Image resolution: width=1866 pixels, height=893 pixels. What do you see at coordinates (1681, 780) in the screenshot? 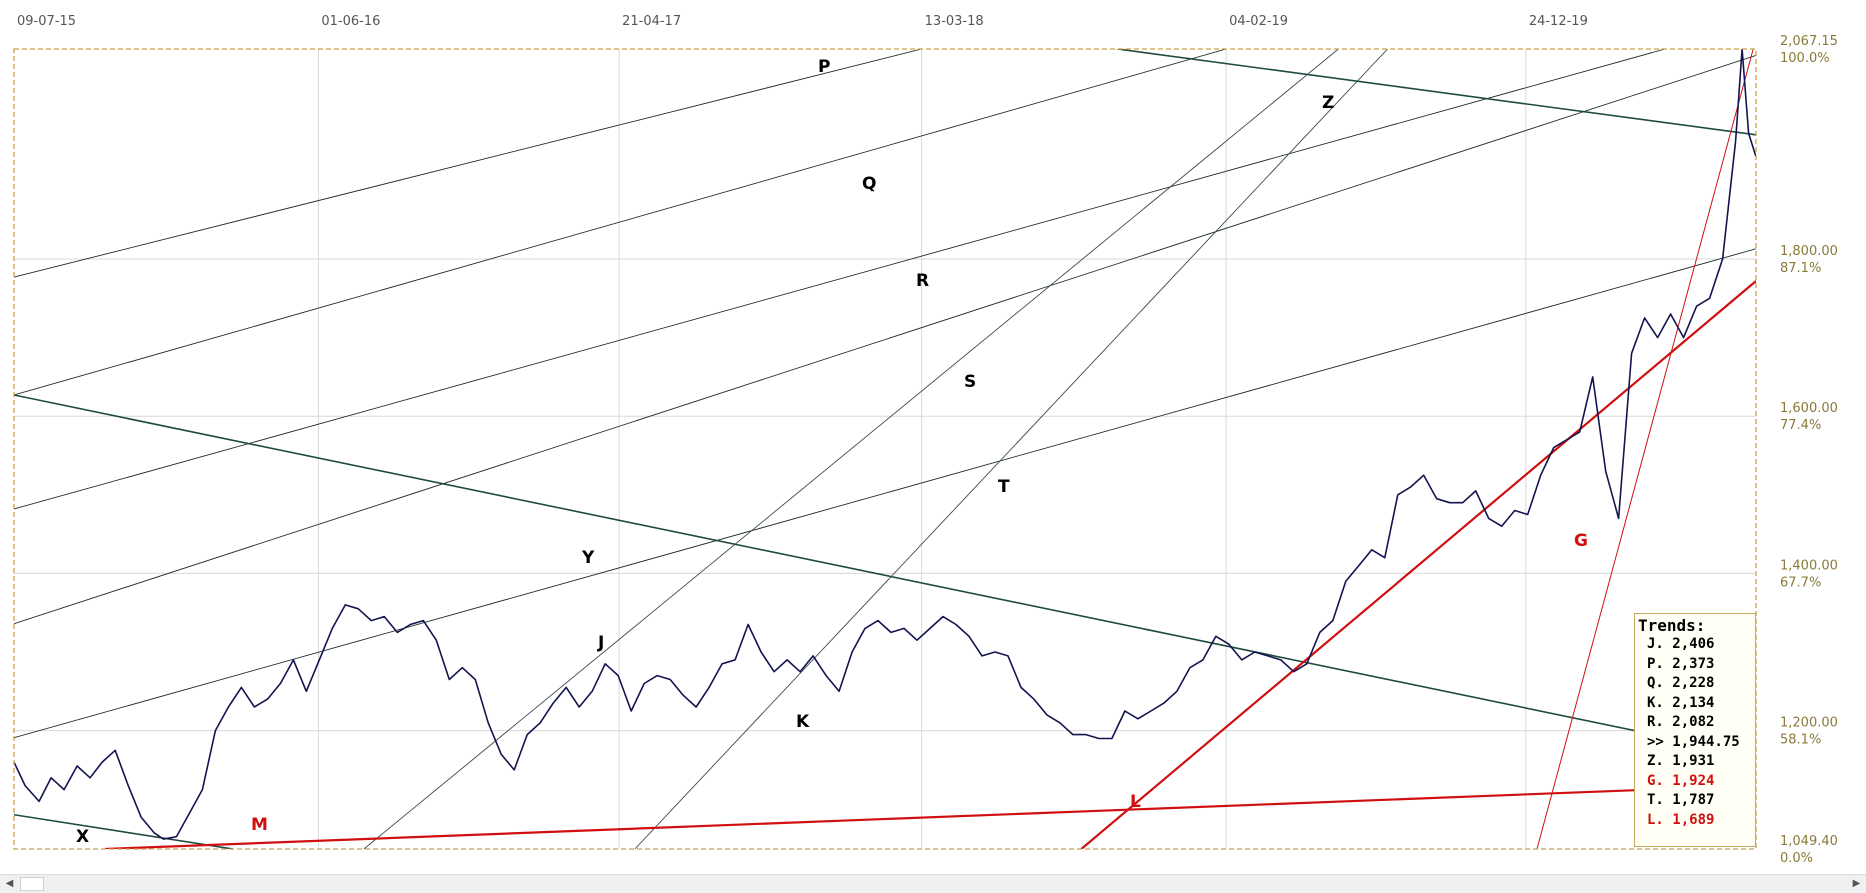
I see `legend-row: G. 1,924` at bounding box center [1681, 780].